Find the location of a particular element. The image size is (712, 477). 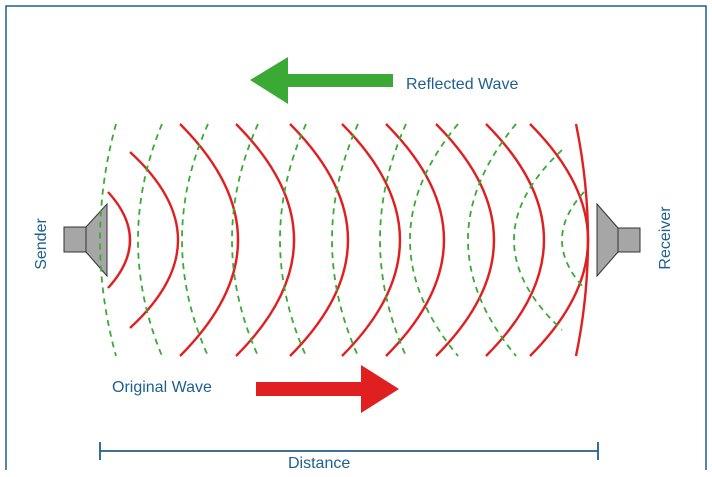

sender-speaker-icon is located at coordinates (85, 240).